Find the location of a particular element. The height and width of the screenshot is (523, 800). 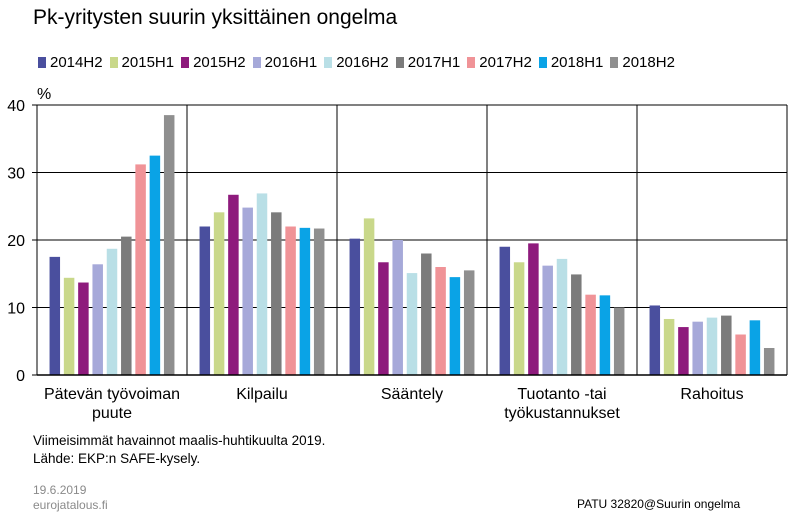

legend-item: 2016H1 is located at coordinates (285, 62).